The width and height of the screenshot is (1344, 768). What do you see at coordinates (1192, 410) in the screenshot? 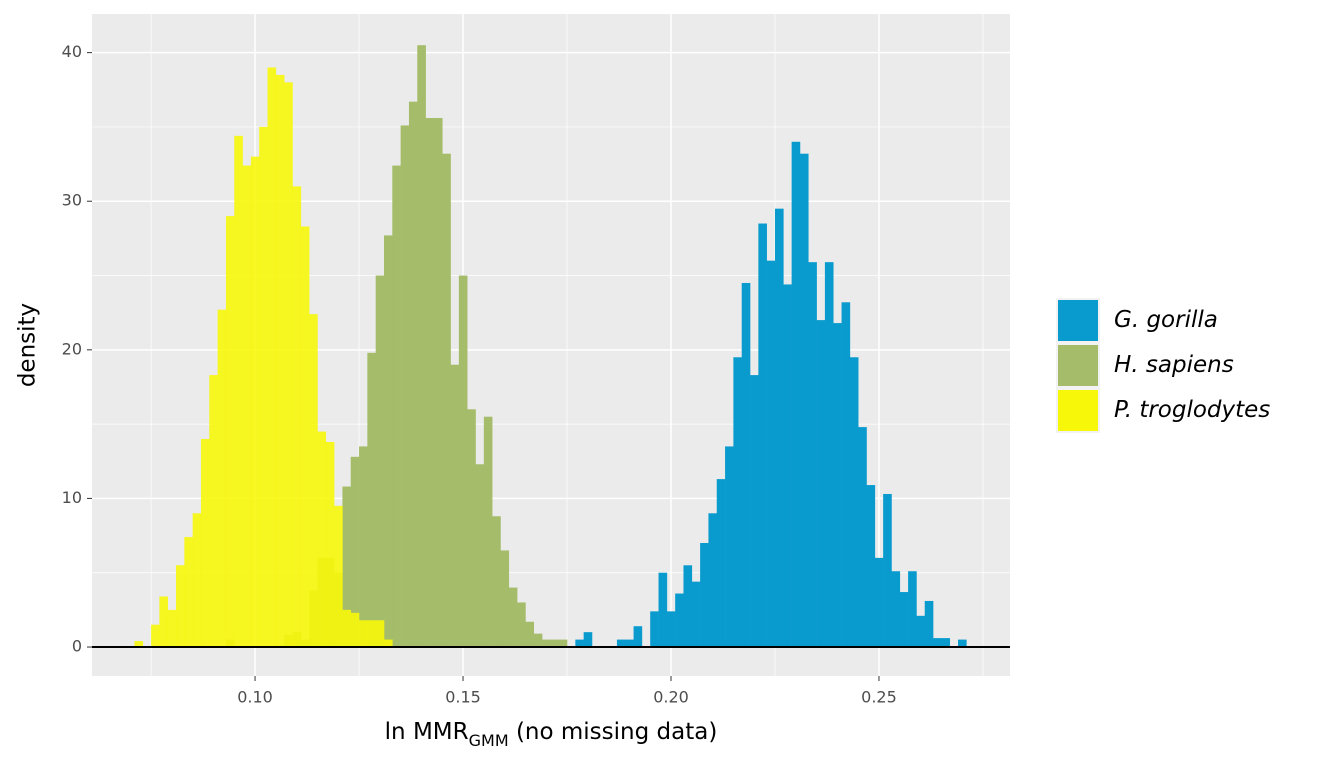
I see `legend-label: P. troglodytes` at bounding box center [1192, 410].